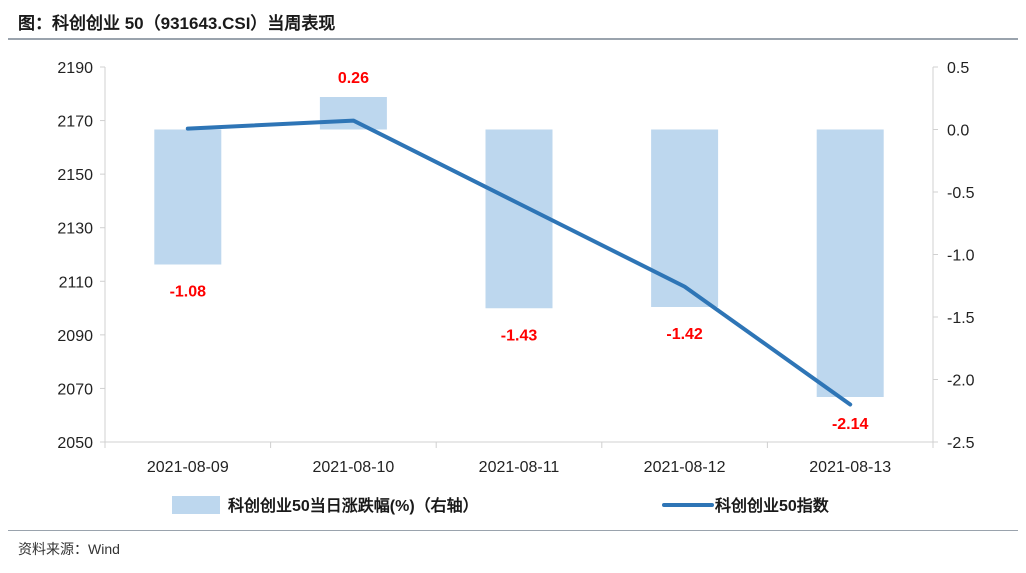 The image size is (1026, 573). Describe the element at coordinates (772, 505) in the screenshot. I see `legend-line-label: 科创创业50指数` at that location.